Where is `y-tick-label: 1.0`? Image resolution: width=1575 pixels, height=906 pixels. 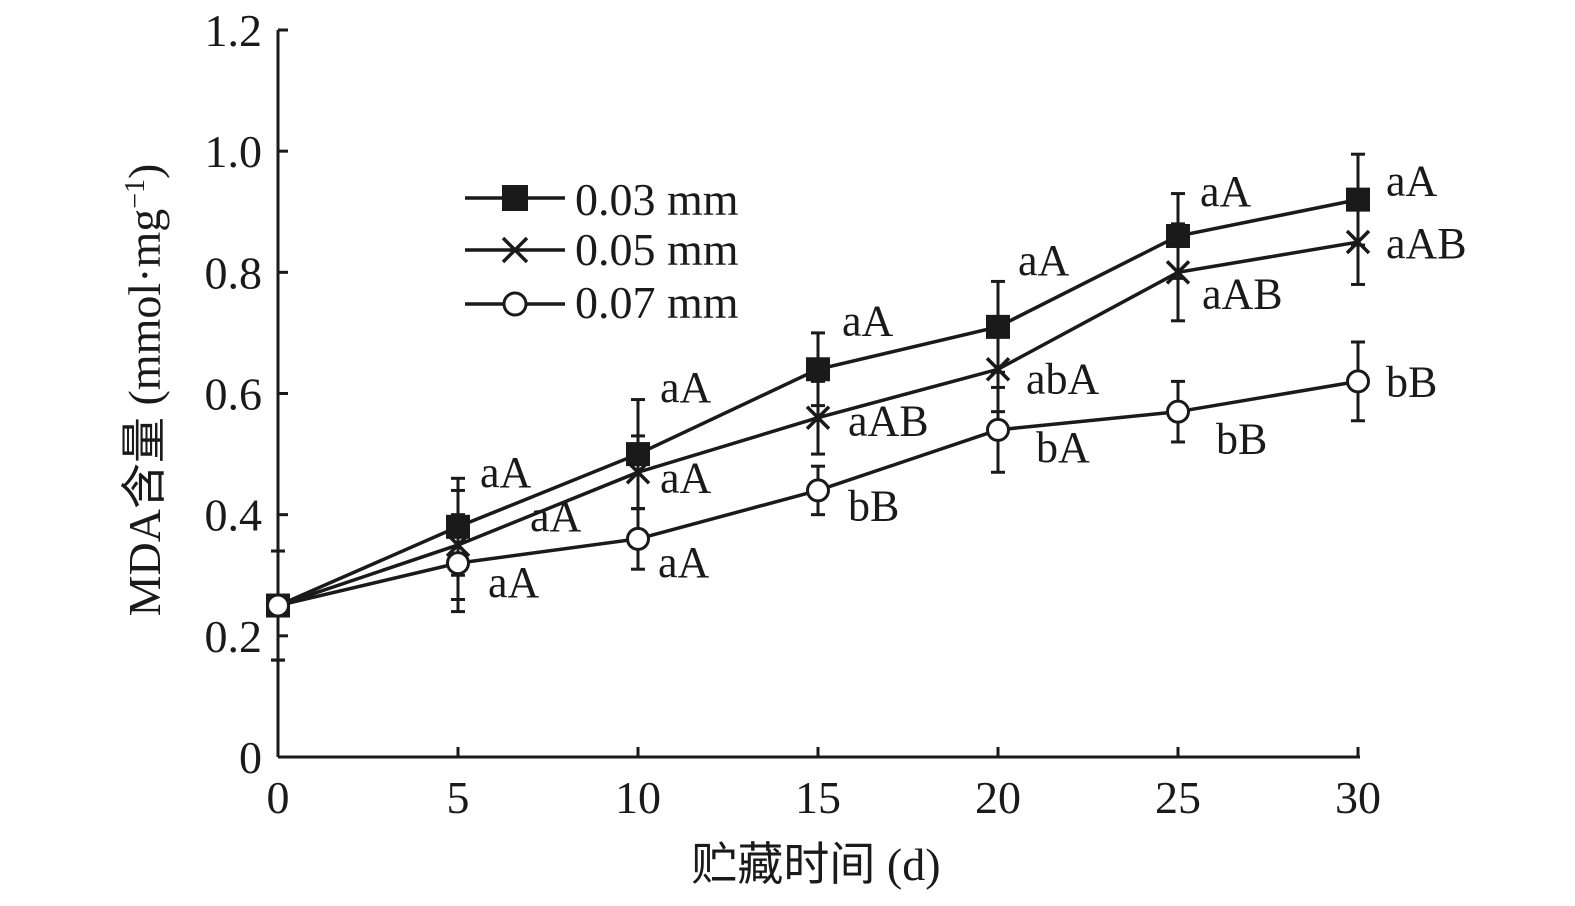 y-tick-label: 1.0 is located at coordinates (234, 151).